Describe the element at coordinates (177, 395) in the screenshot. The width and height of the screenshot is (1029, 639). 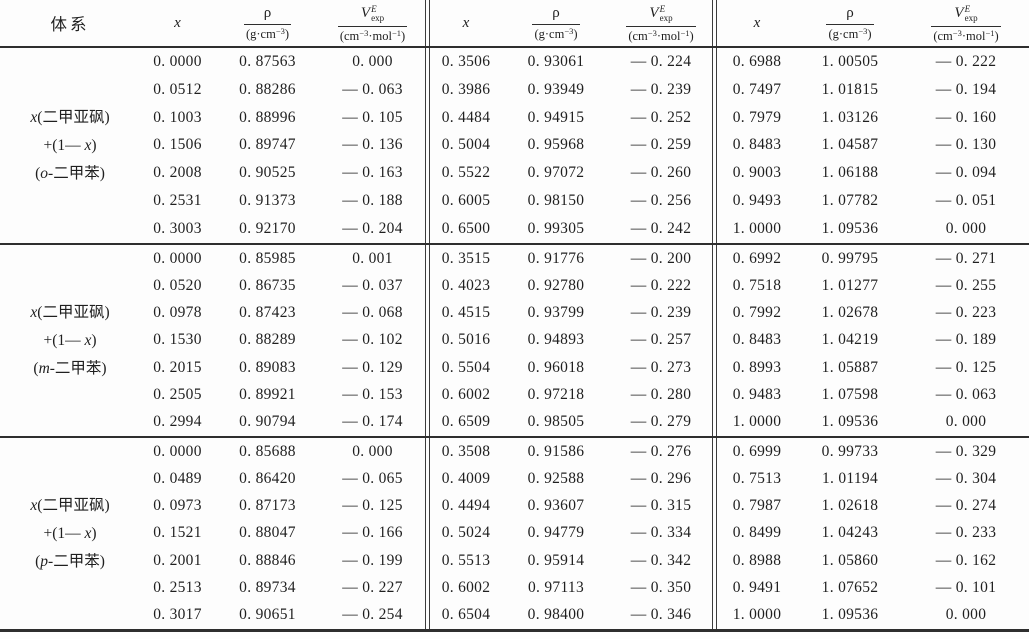
I see `x-value: 0. 2505` at that location.